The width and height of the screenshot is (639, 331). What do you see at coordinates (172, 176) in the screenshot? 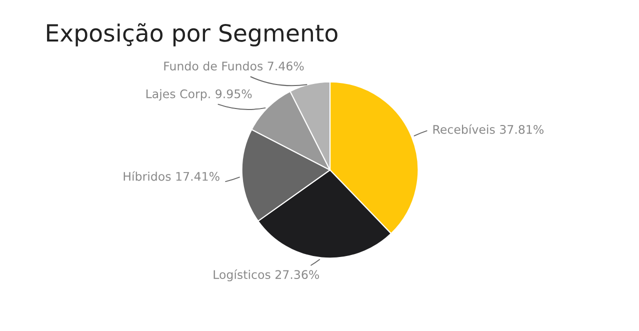
I see `slice-label: Híbridos 17.41%` at bounding box center [172, 176].